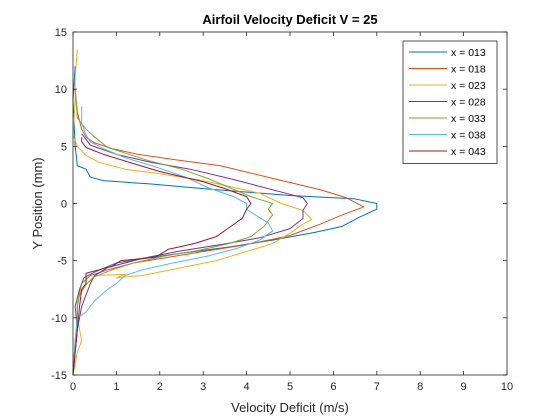 Image resolution: width=560 pixels, height=420 pixels. What do you see at coordinates (59, 376) in the screenshot?
I see `y-tick-label: -15` at bounding box center [59, 376].